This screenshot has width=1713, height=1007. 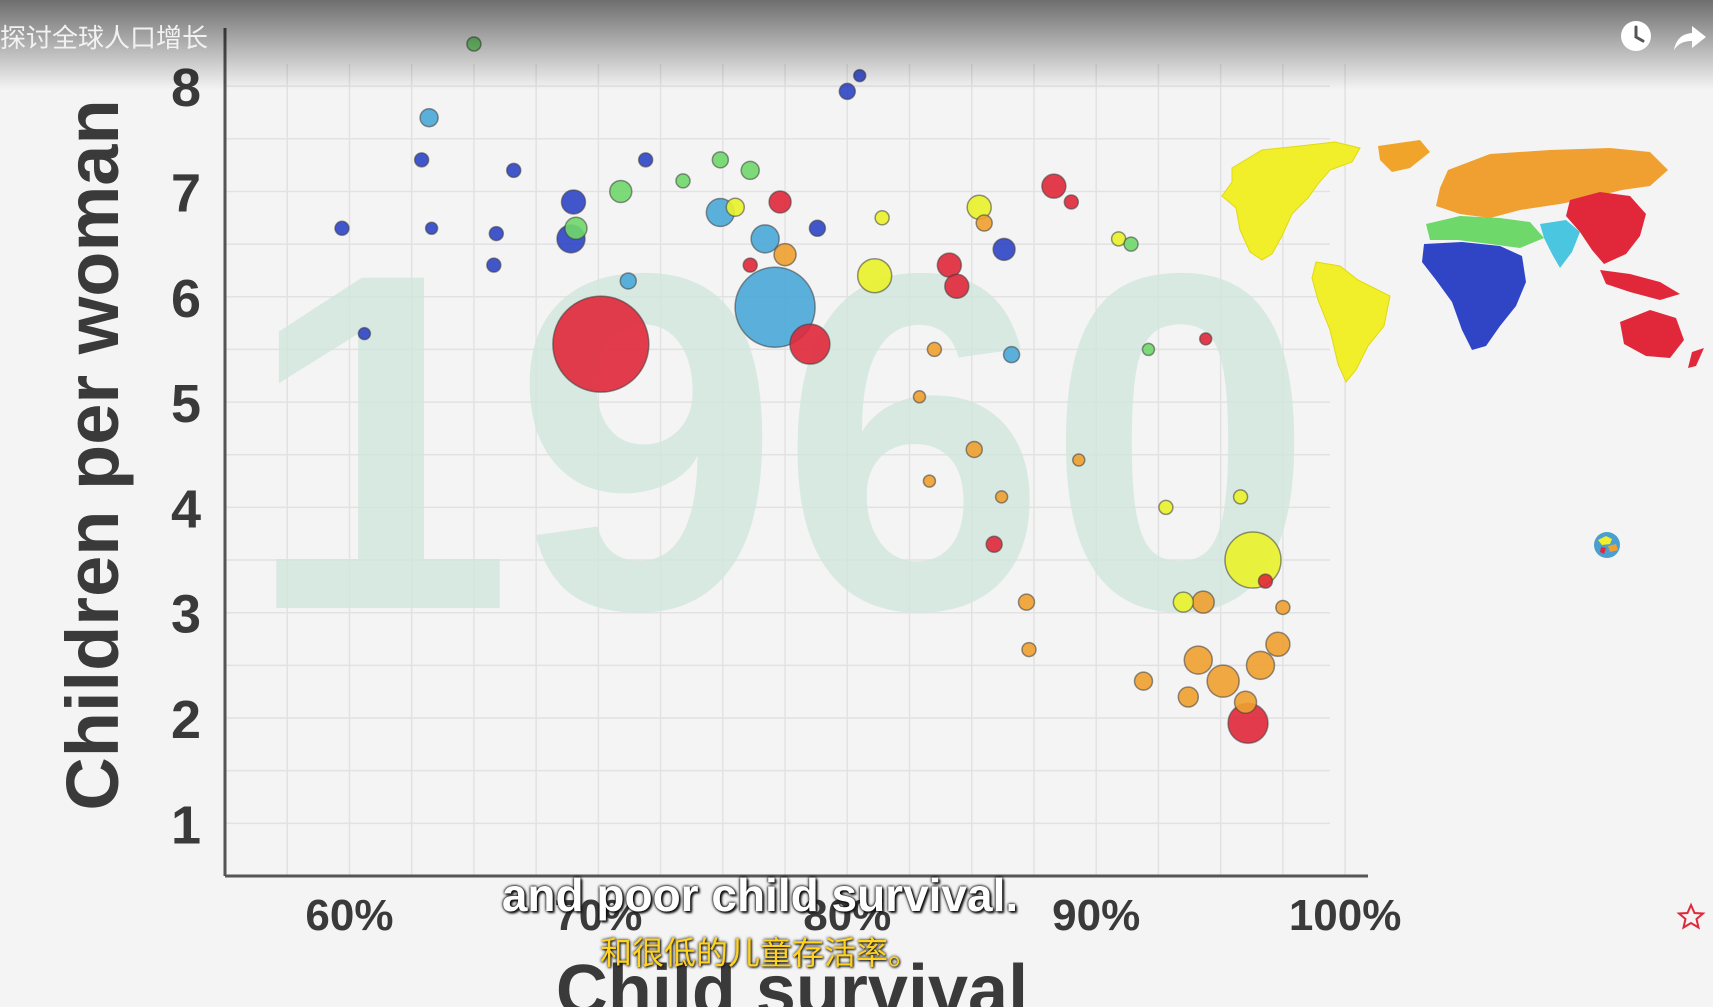 I want to click on world-map-legend, so click(x=1462, y=261).